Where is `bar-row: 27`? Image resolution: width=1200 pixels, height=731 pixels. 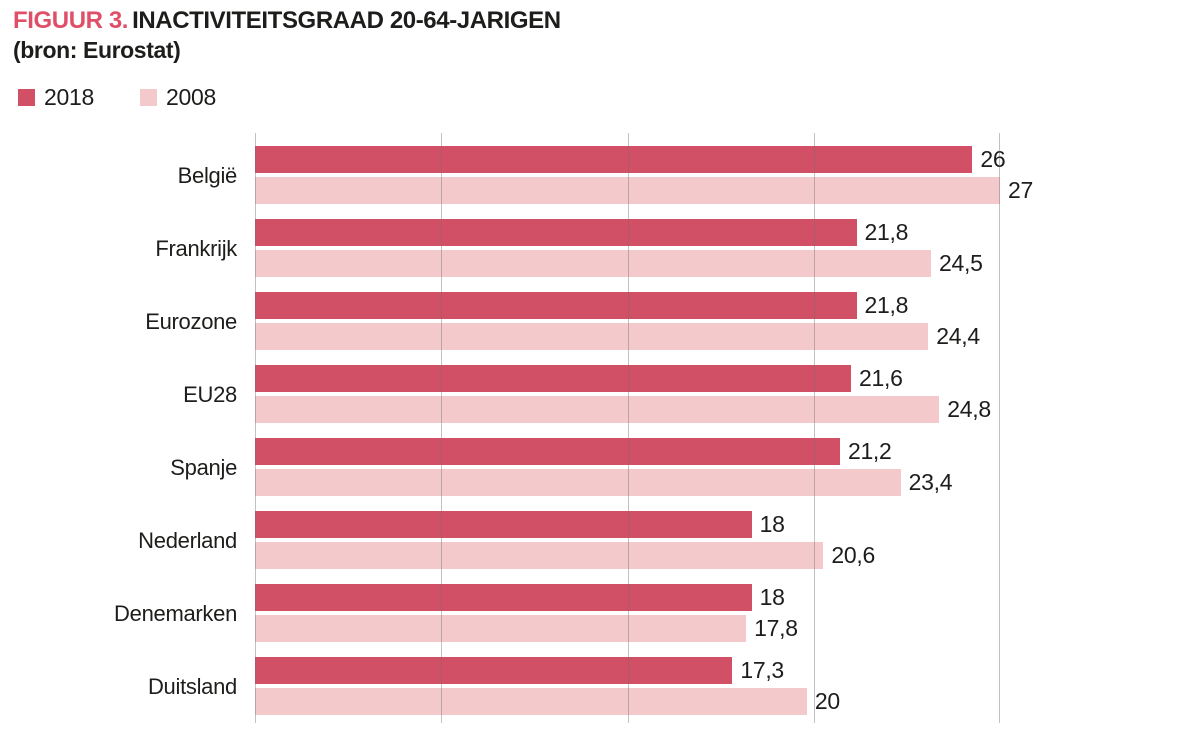
bar-row: 27 is located at coordinates (644, 190).